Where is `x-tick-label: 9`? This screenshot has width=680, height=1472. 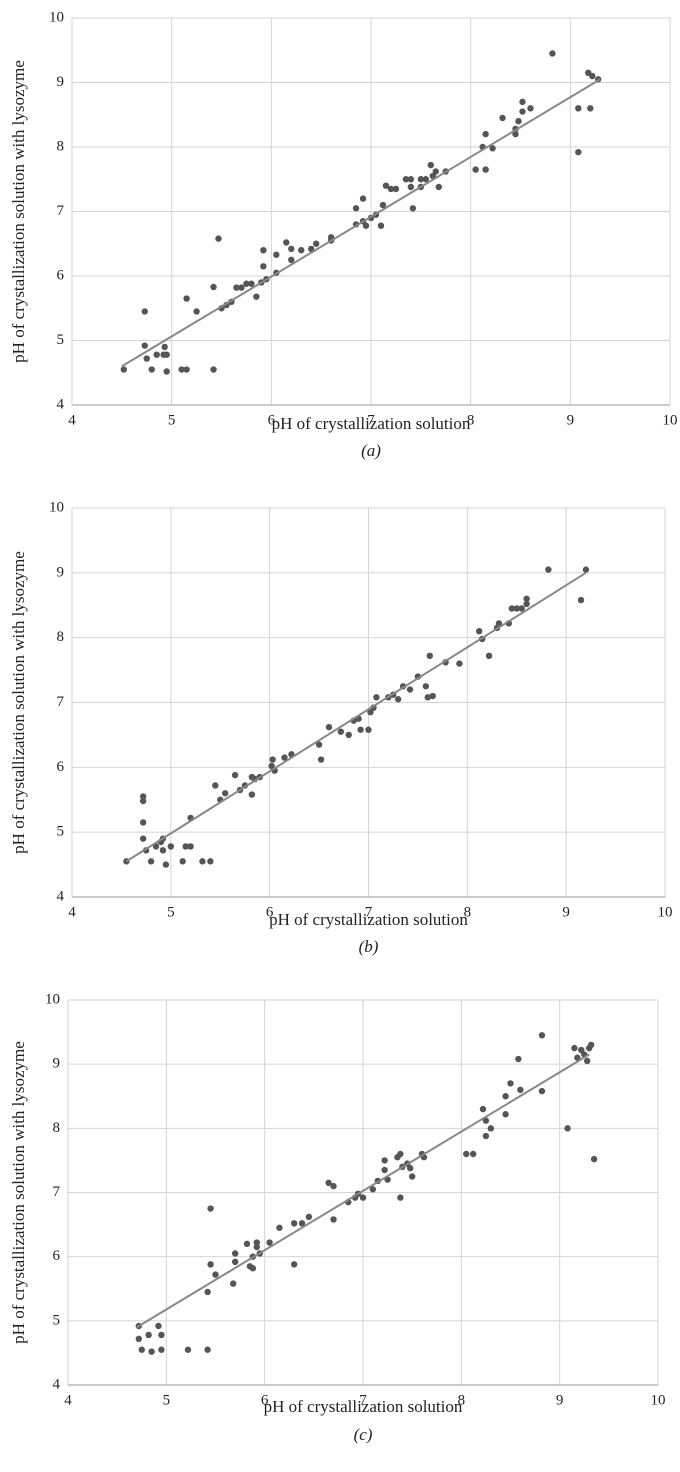 x-tick-label: 9 is located at coordinates (571, 420).